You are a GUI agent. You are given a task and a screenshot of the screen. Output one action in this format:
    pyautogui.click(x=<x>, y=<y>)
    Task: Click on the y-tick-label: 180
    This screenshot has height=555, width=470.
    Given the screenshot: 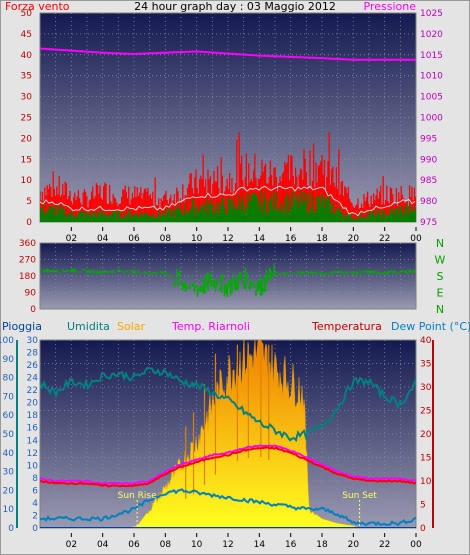 What is the action you would take?
    pyautogui.click(x=27, y=277)
    